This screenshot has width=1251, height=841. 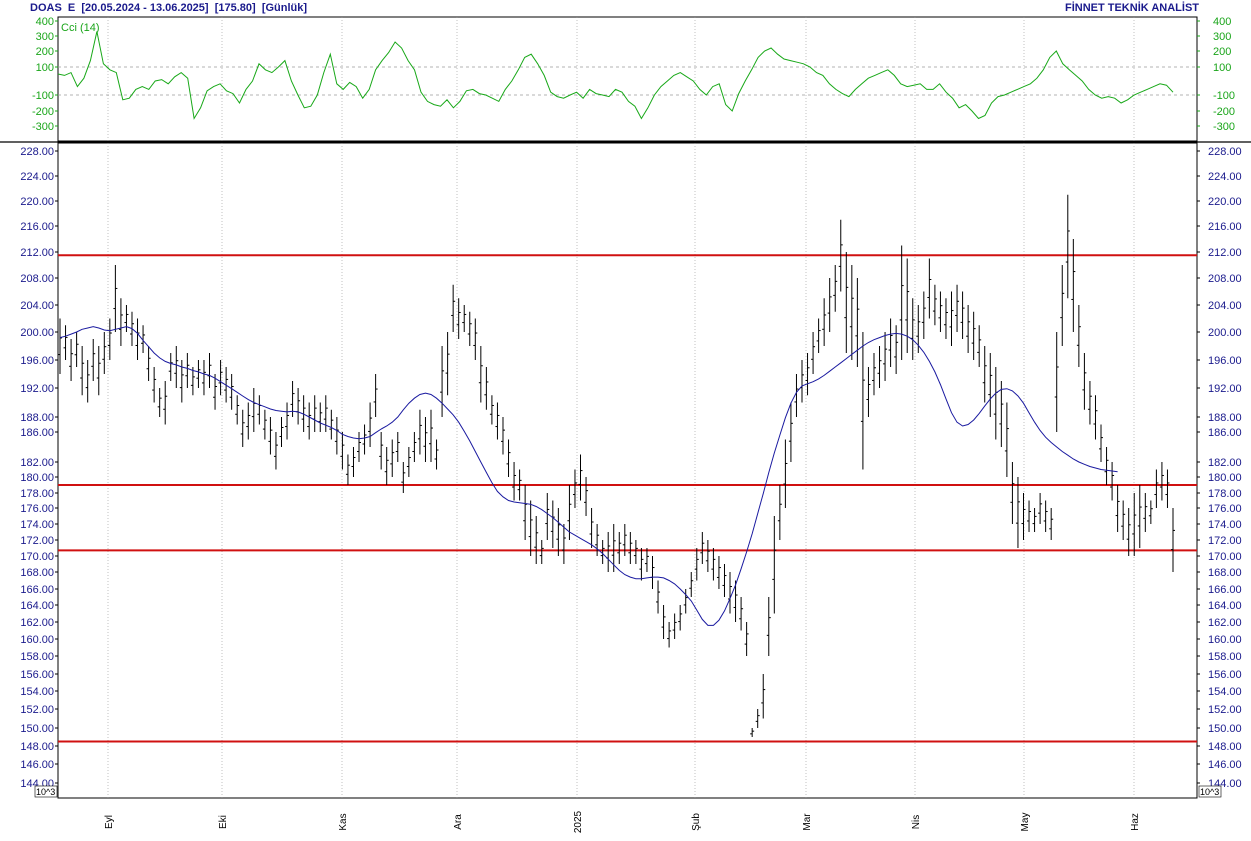 I want to click on price-tick-label-right: 168.00, so click(x=1225, y=573).